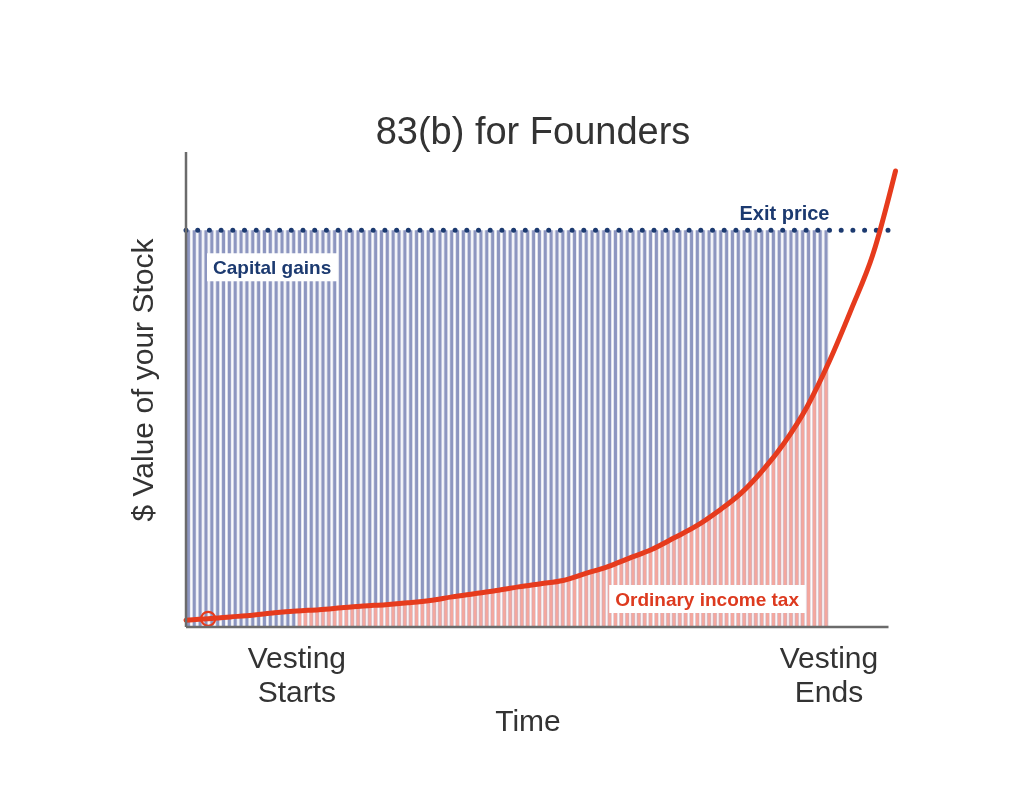 The height and width of the screenshot is (794, 1024). What do you see at coordinates (533, 131) in the screenshot?
I see `chart-title: 83(b) for Founders` at bounding box center [533, 131].